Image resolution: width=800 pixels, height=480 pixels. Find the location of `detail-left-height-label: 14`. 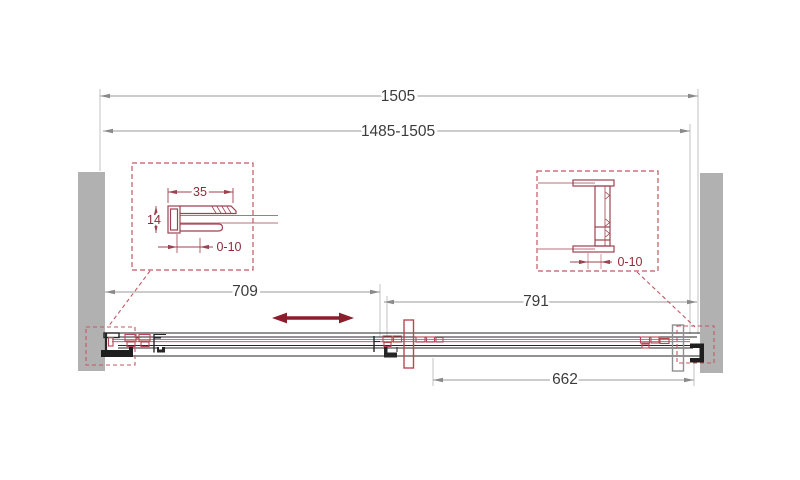

detail-left-height-label: 14 is located at coordinates (154, 220).